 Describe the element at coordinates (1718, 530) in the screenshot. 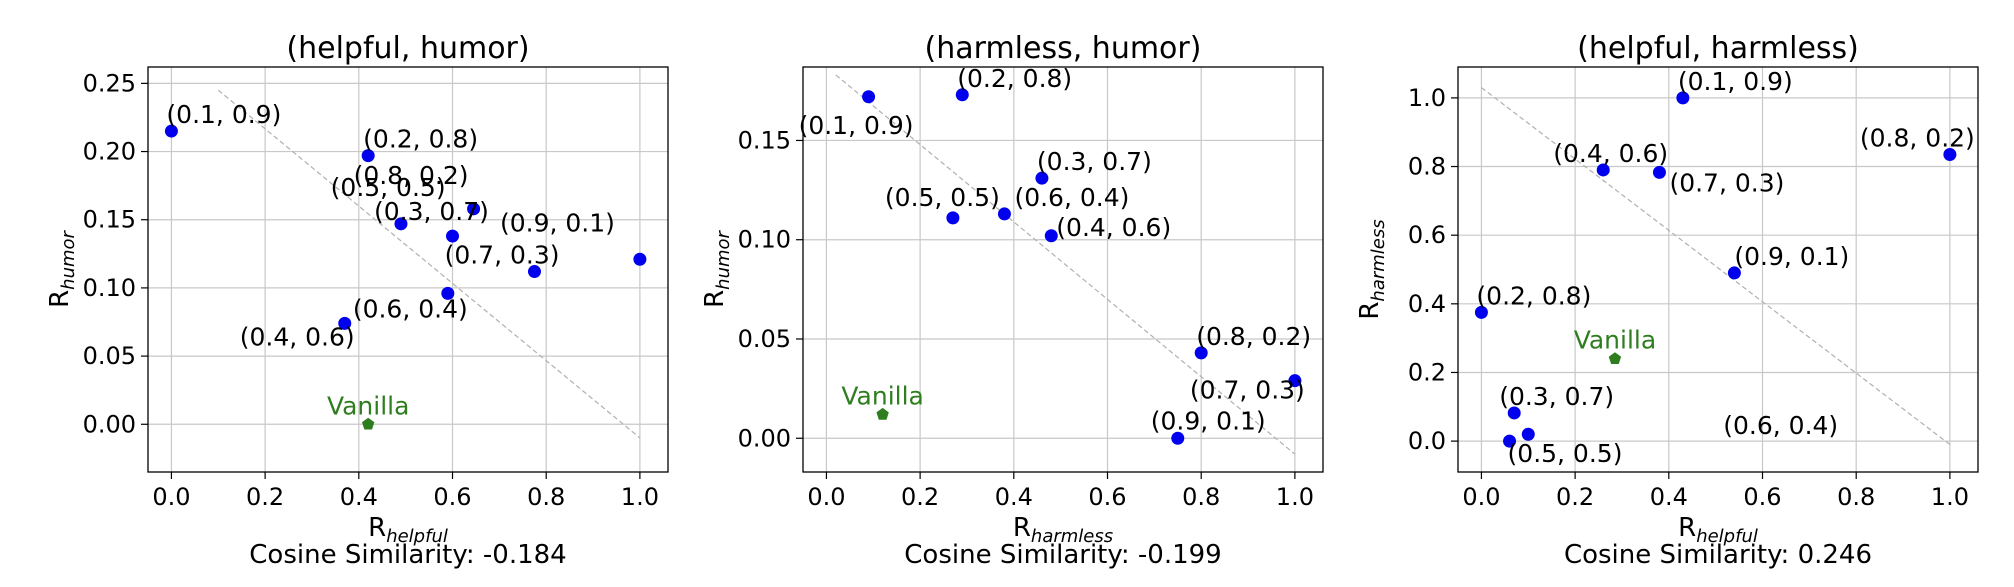

I see `x-axis-label: Rhelpful` at that location.